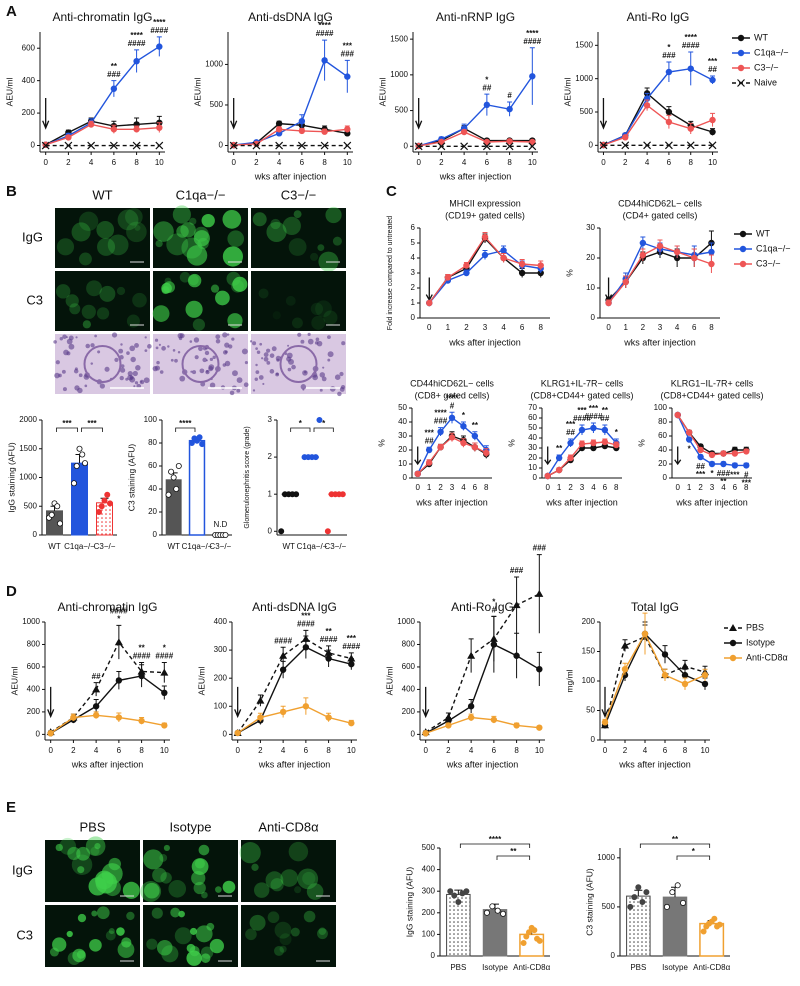 Image resolution: width=800 pixels, height=986 pixels. I want to click on y-axis-label: %, so click(641, 443).